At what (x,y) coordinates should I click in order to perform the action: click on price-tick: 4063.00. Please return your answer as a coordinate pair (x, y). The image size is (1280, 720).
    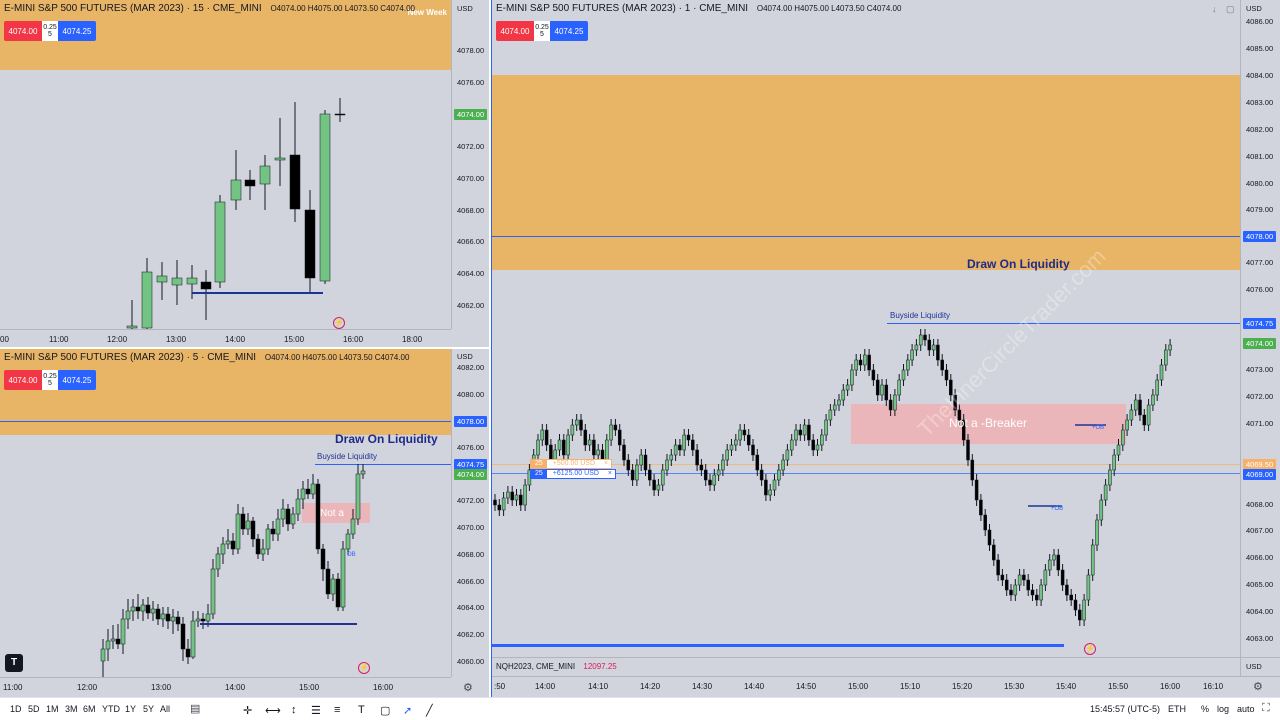
    Looking at the image, I should click on (1260, 638).